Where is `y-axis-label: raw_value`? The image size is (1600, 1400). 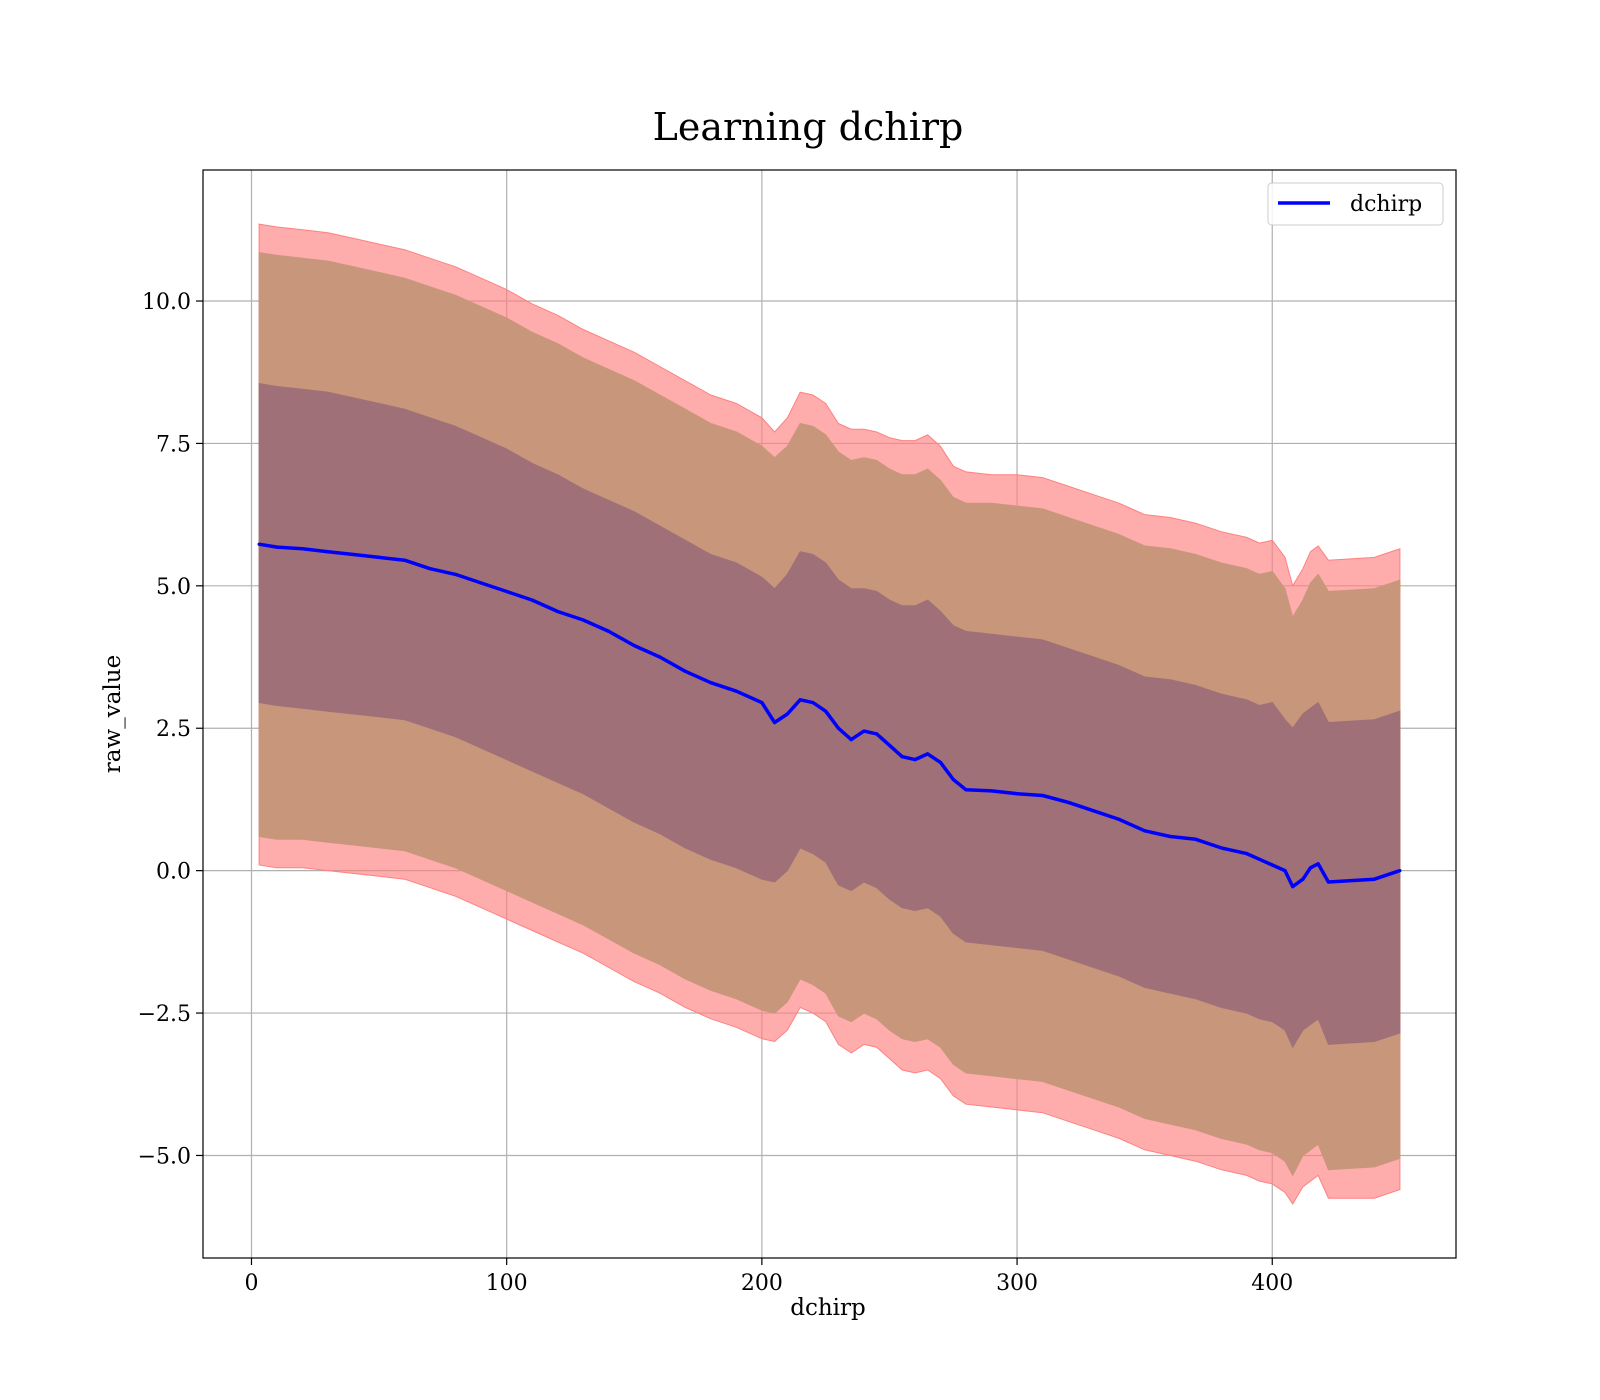 y-axis-label: raw_value is located at coordinates (113, 714).